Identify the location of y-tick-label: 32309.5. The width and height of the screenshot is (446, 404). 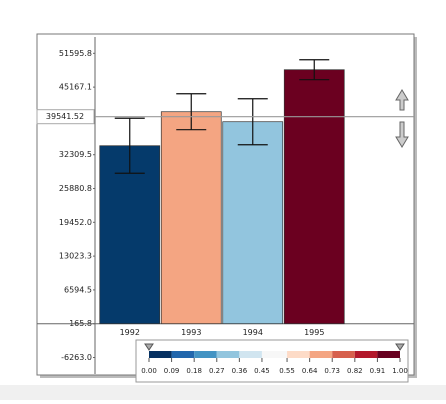
(75, 154).